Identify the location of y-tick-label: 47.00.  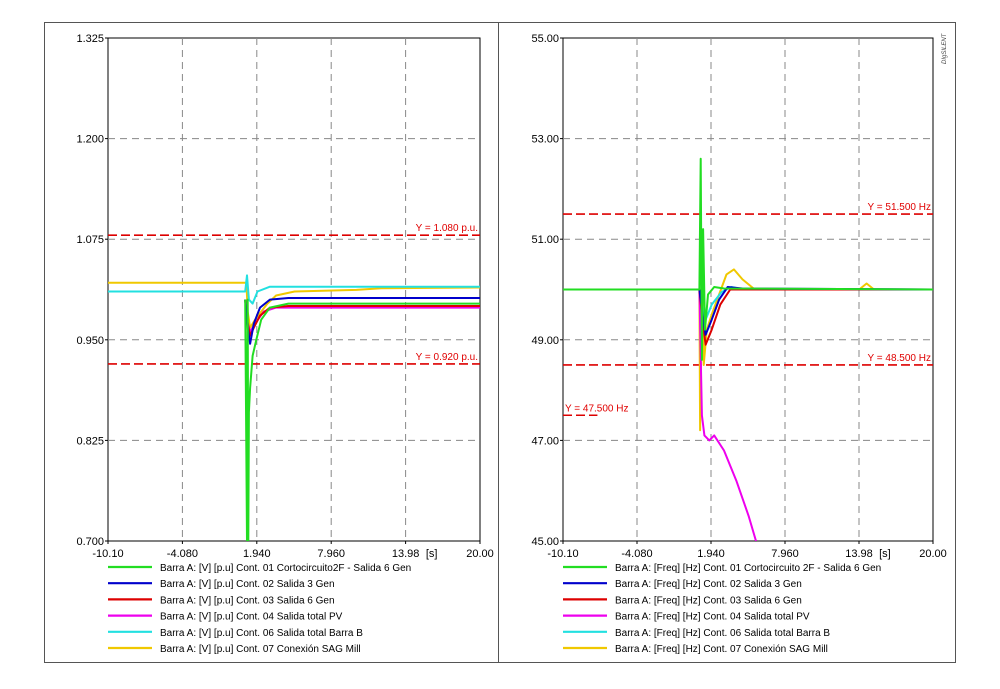
(545, 441).